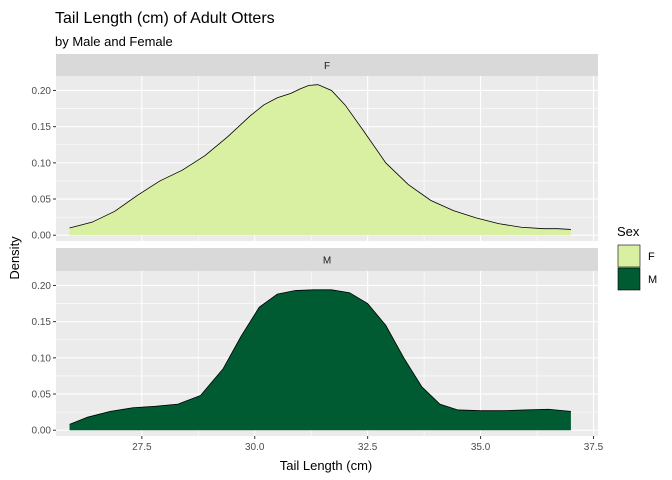 The image size is (672, 480). I want to click on facet-strip-label: M, so click(327, 261).